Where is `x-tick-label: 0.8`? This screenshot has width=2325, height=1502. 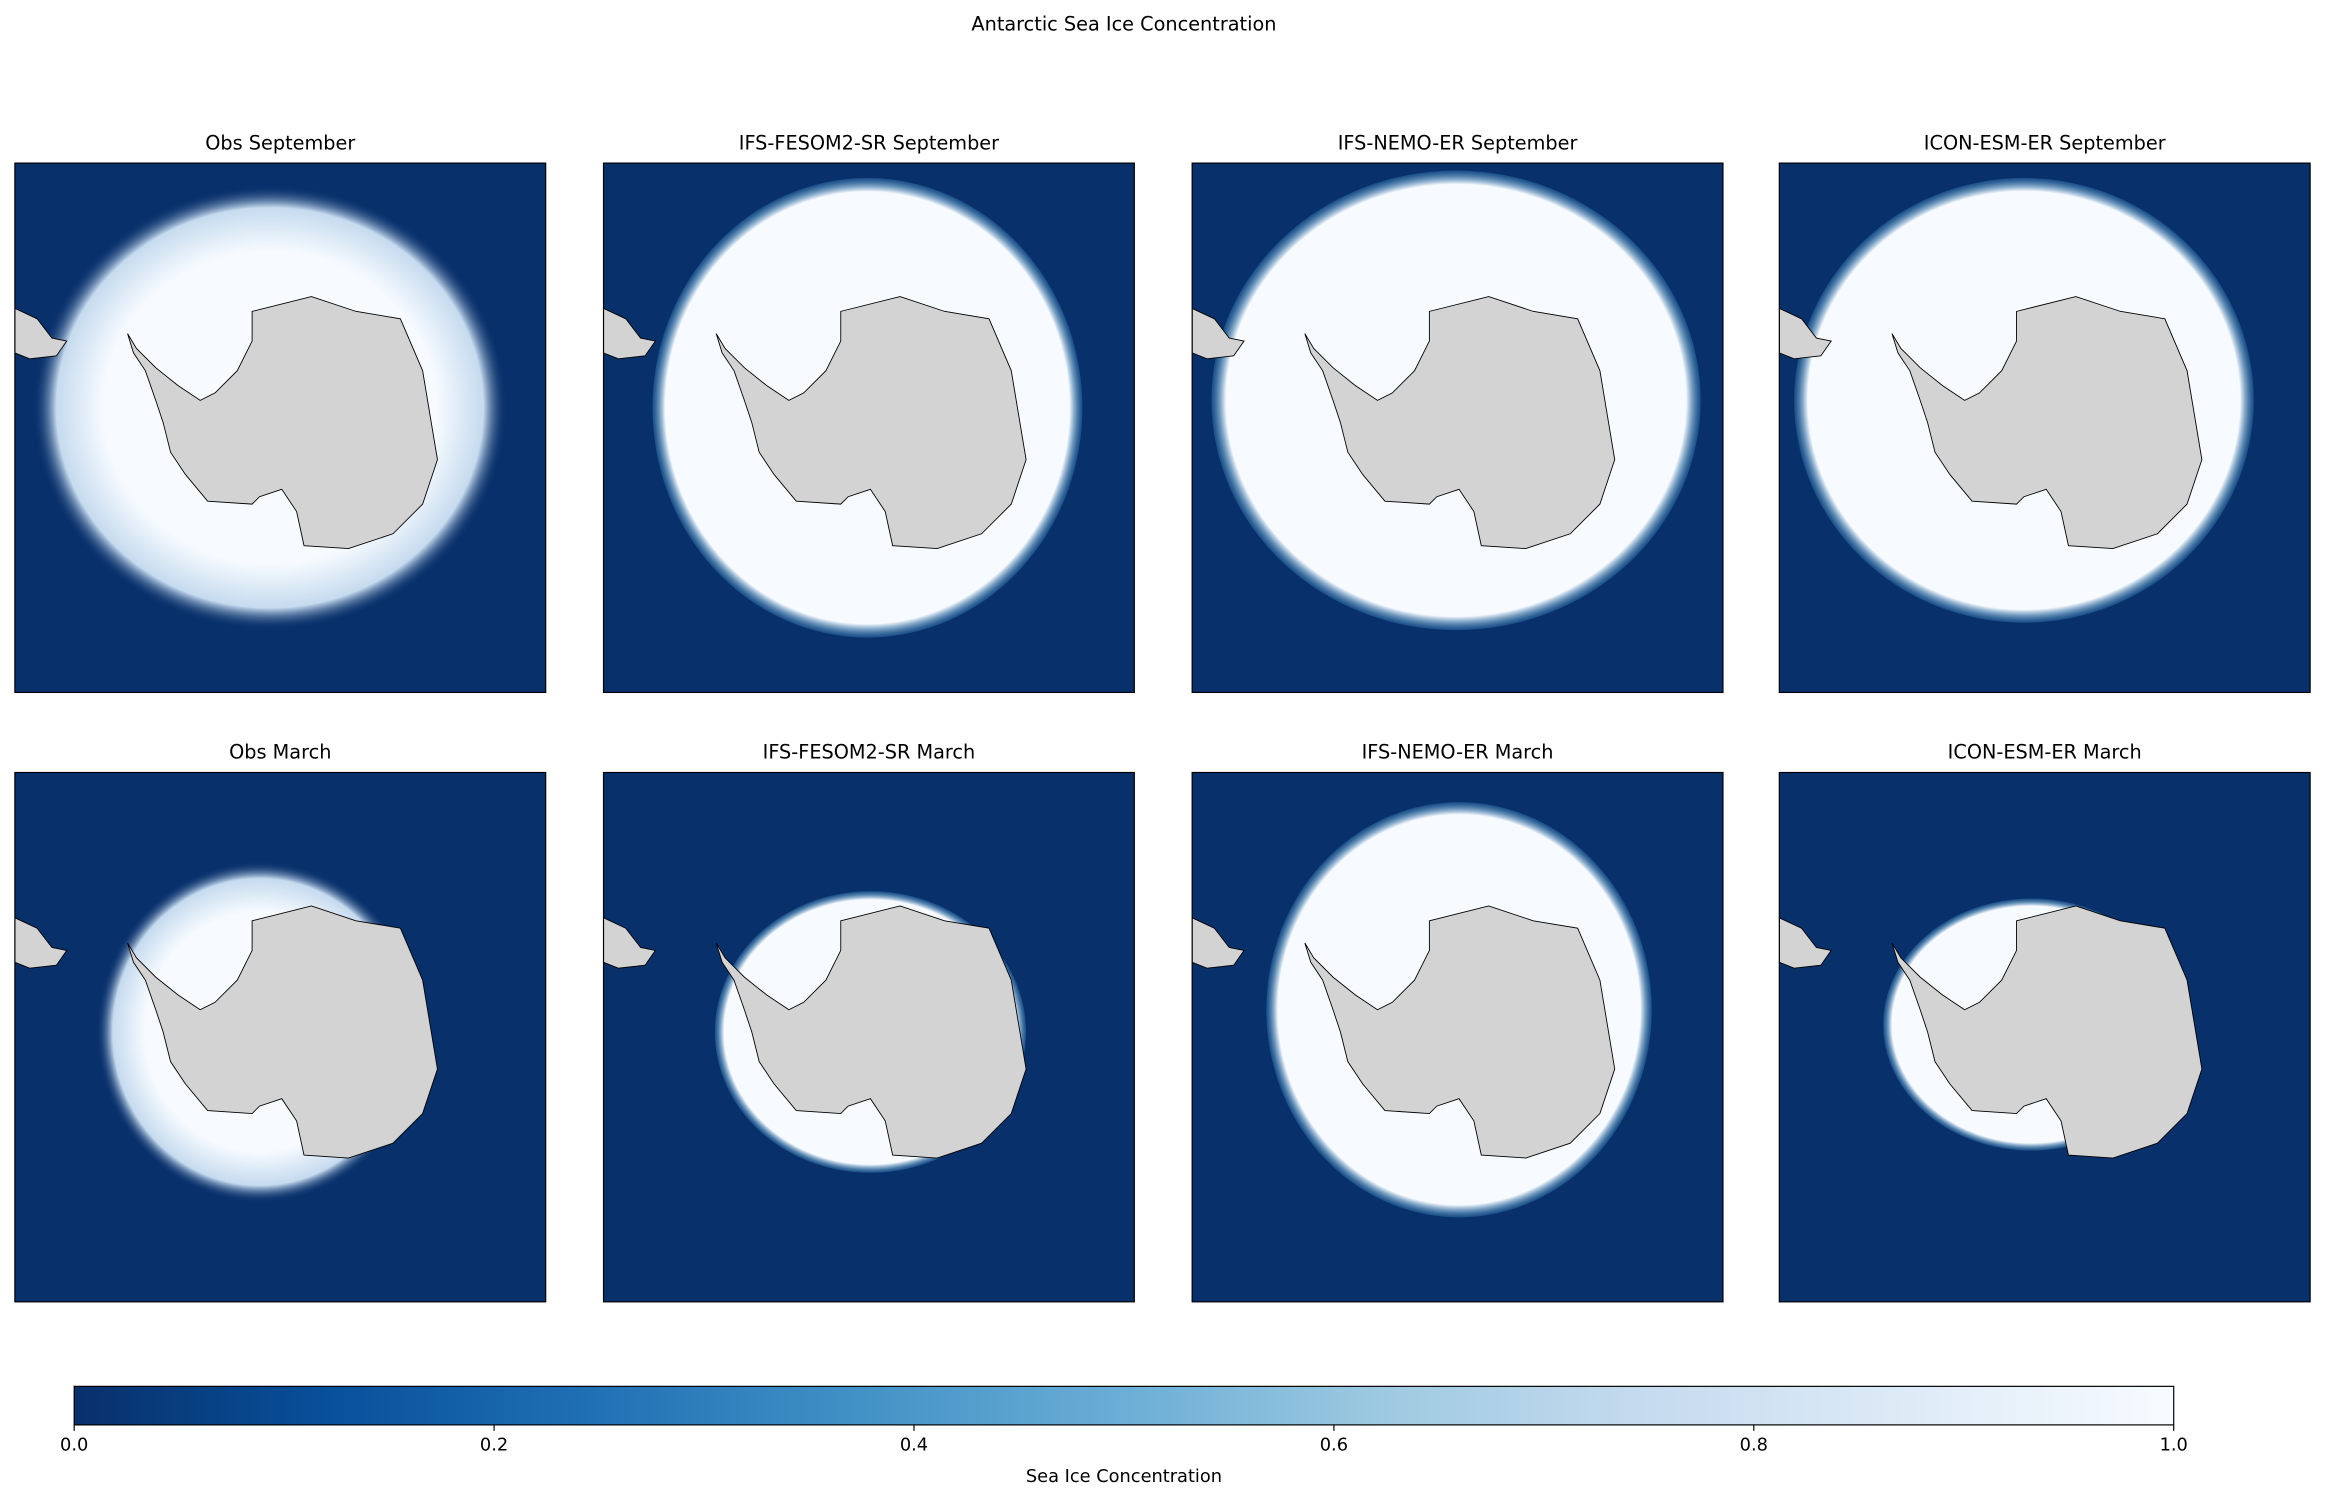 x-tick-label: 0.8 is located at coordinates (1754, 1445).